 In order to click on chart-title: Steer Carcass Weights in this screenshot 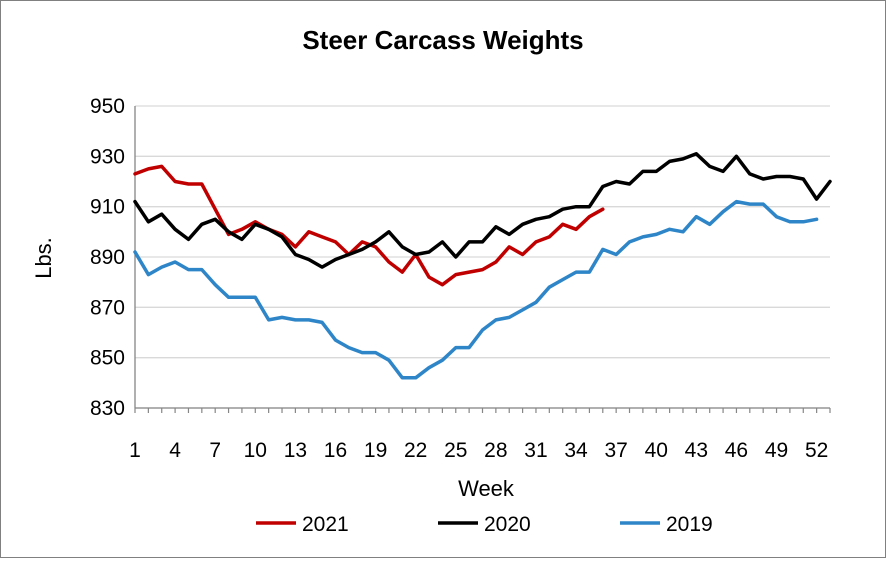, I will do `click(442, 40)`.